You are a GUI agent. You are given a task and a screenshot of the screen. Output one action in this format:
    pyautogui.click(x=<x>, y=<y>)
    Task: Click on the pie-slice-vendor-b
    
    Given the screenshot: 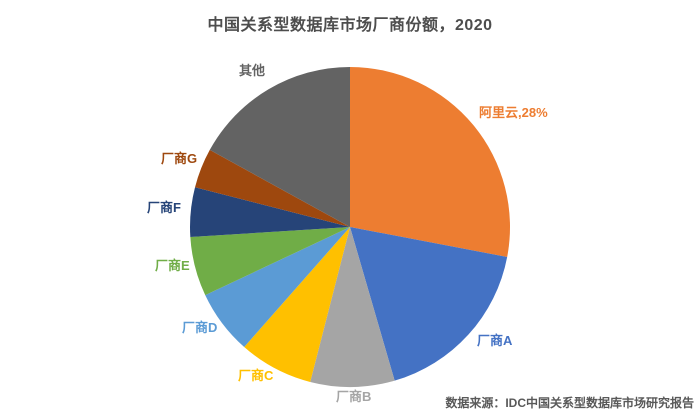 What is the action you would take?
    pyautogui.click(x=352, y=307)
    